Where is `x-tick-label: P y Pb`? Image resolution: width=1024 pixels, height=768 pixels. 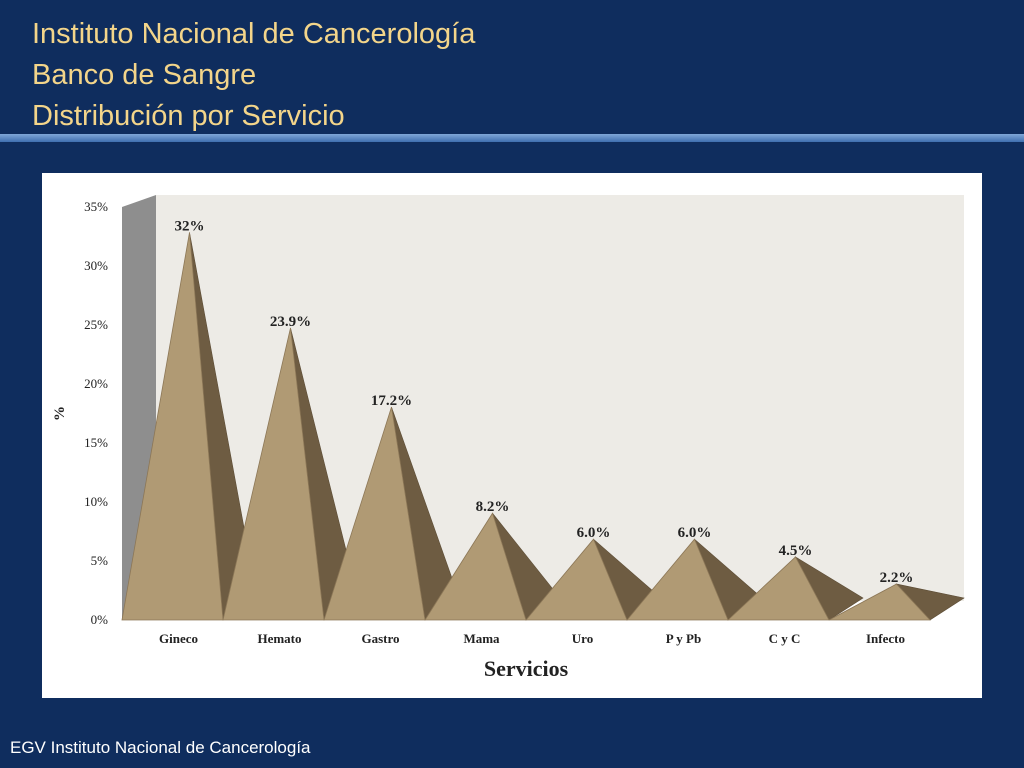
x-tick-label: P y Pb is located at coordinates (683, 638).